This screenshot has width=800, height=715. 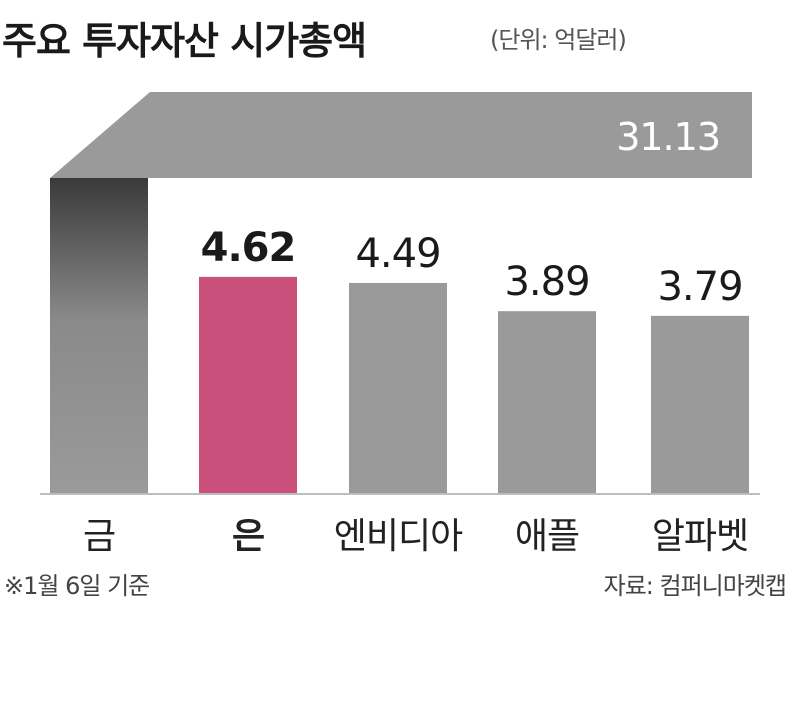 What do you see at coordinates (546, 282) in the screenshot?
I see `value-label-3: 3.89` at bounding box center [546, 282].